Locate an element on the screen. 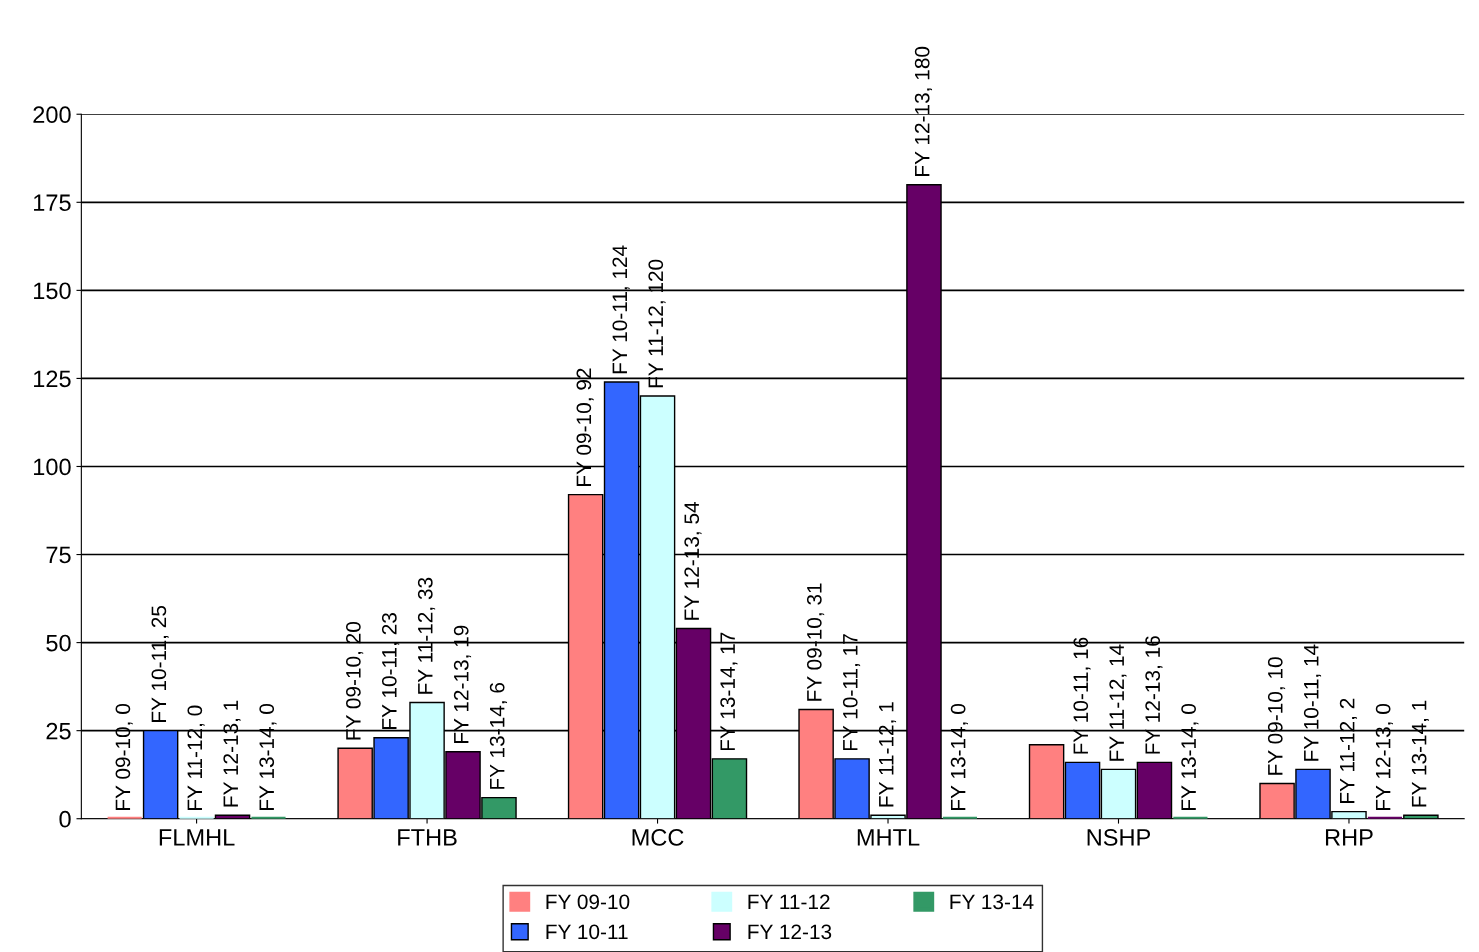  legend-label: FY 10-11 is located at coordinates (587, 932).